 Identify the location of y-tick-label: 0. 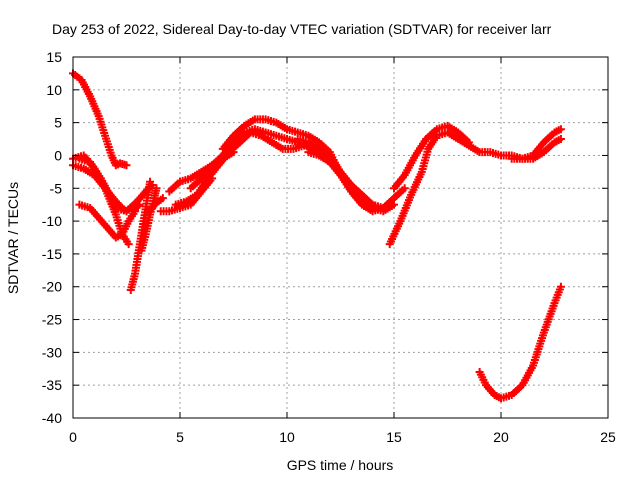
(58, 155).